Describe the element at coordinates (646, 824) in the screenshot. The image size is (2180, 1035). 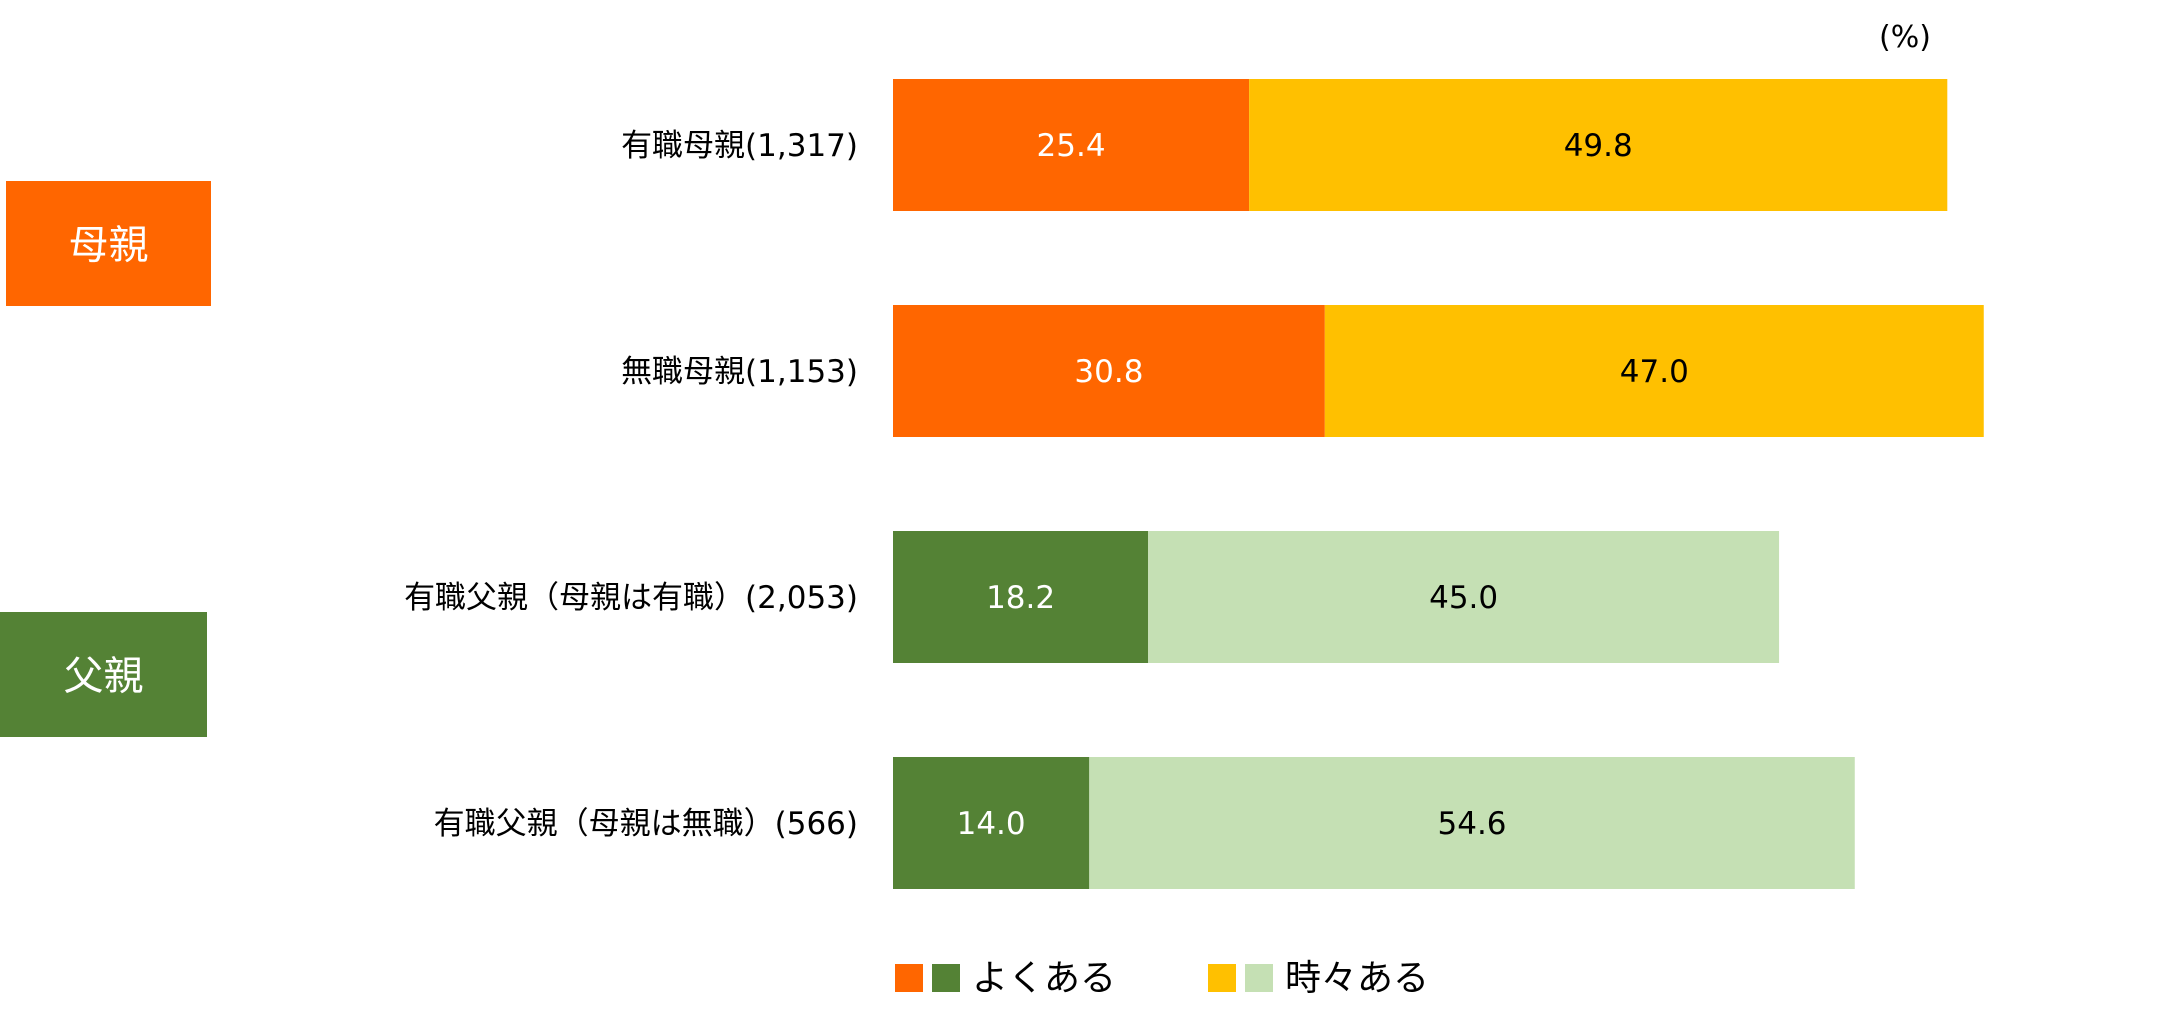
I see `category-label: 有職父親（母親は無職）(566)` at that location.